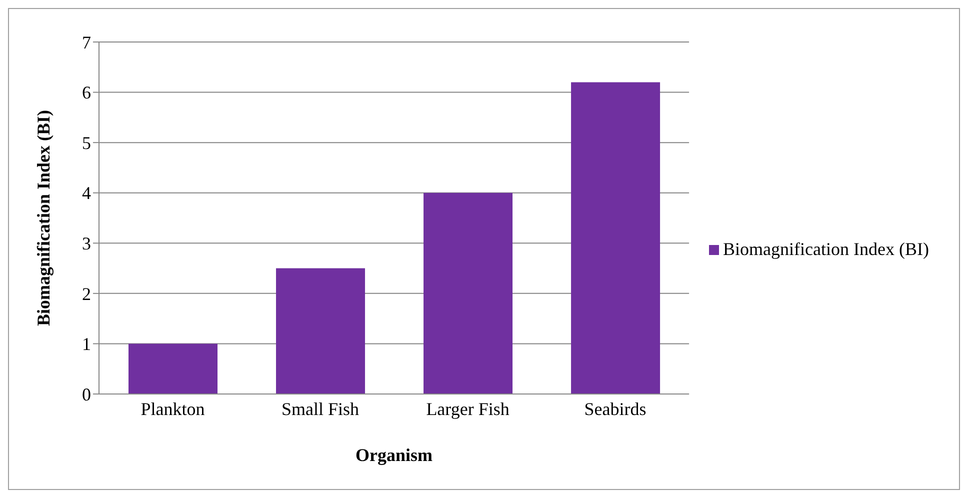  What do you see at coordinates (394, 455) in the screenshot?
I see `x-axis-title: Organism` at bounding box center [394, 455].